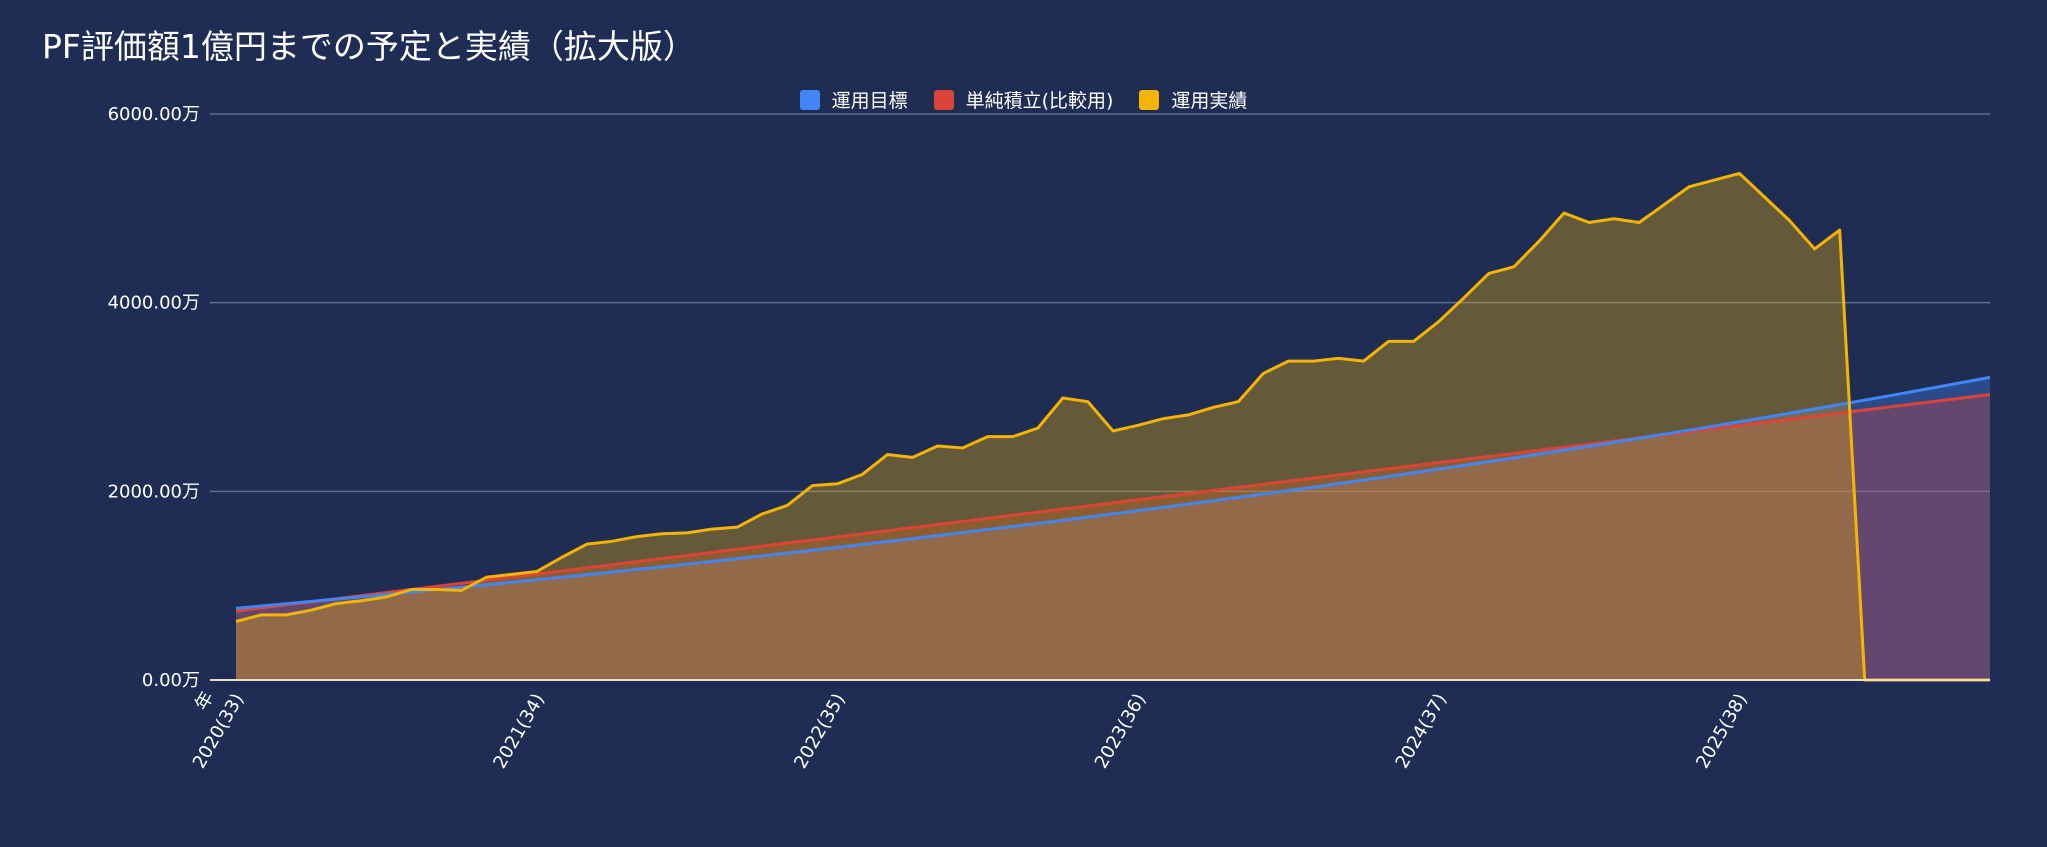  What do you see at coordinates (1149, 99) in the screenshot?
I see `legend-swatch-actual` at bounding box center [1149, 99].